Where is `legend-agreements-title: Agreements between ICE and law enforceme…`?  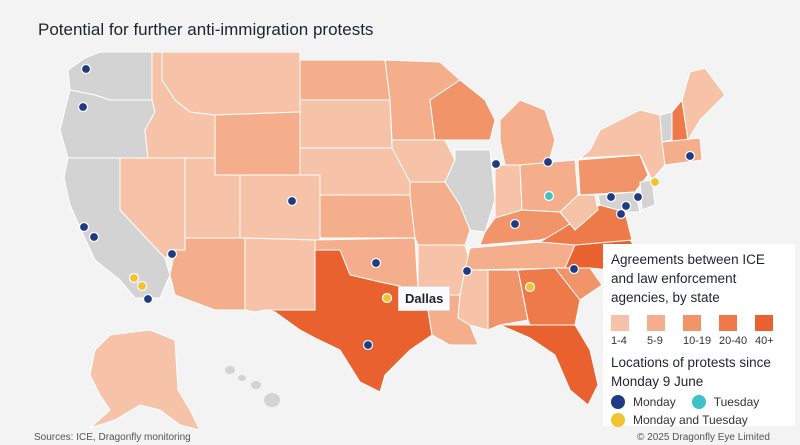 legend-agreements-title: Agreements between ICE and law enforceme… is located at coordinates (688, 278).